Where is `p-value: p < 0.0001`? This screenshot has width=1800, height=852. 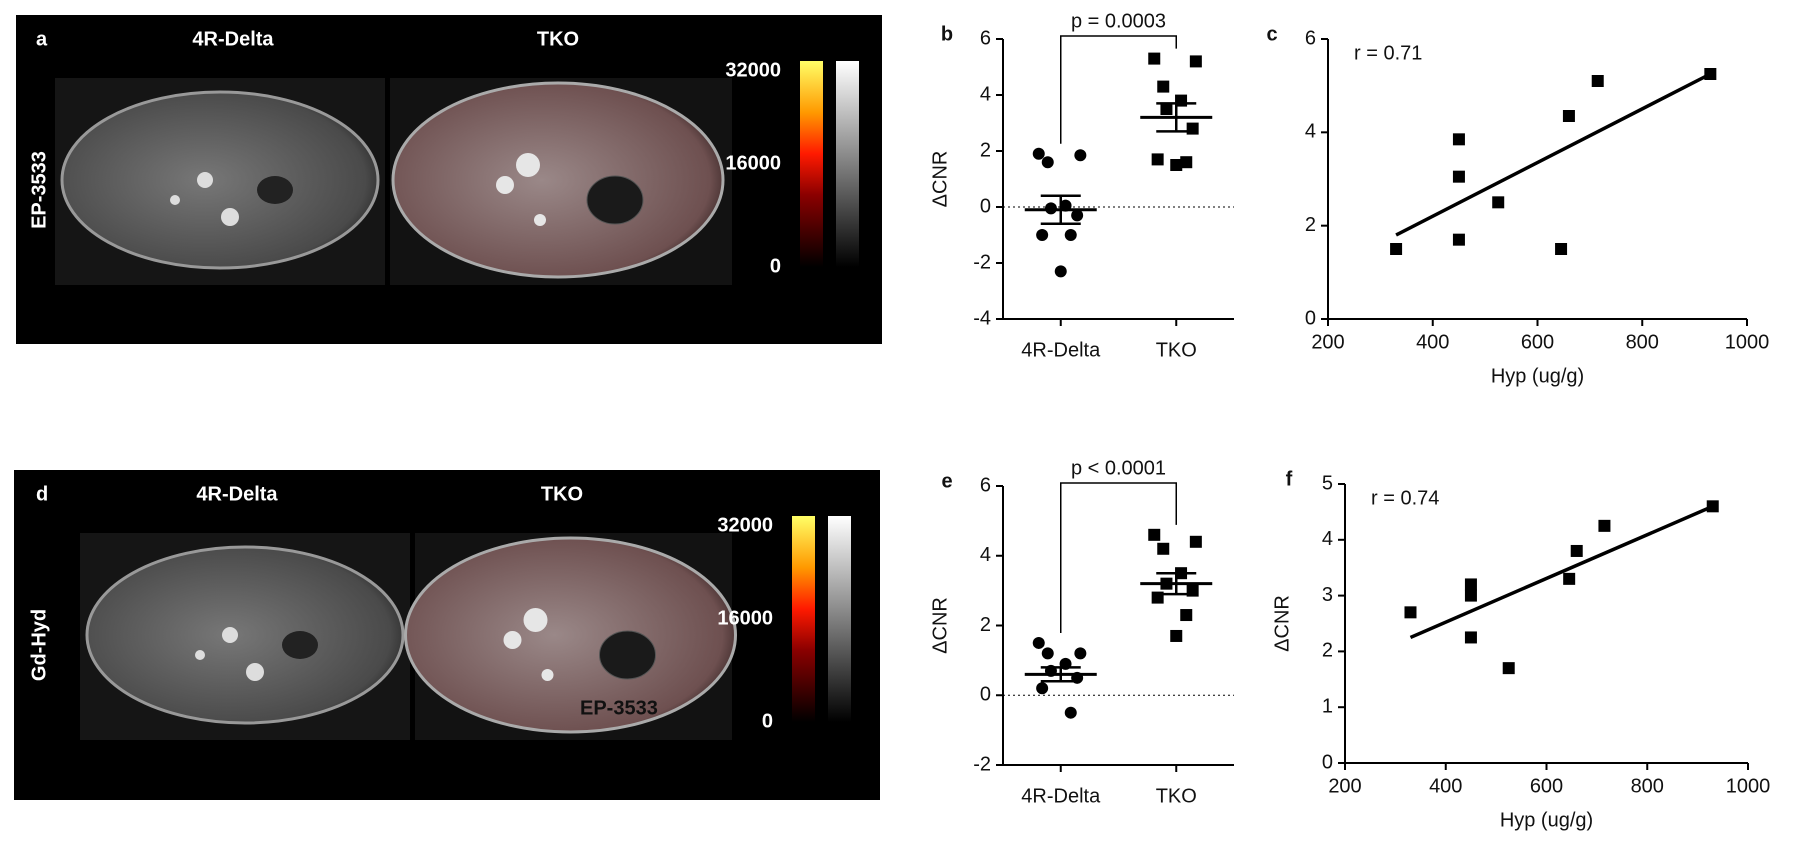
p-value: p < 0.0001 is located at coordinates (1118, 468).